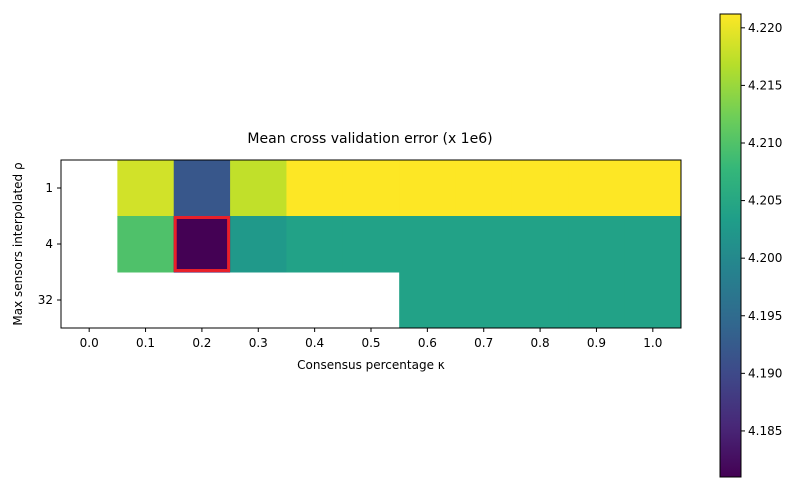 Image resolution: width=801 pixels, height=489 pixels. Describe the element at coordinates (596, 343) in the screenshot. I see `x-tick-label: 0.9` at that location.